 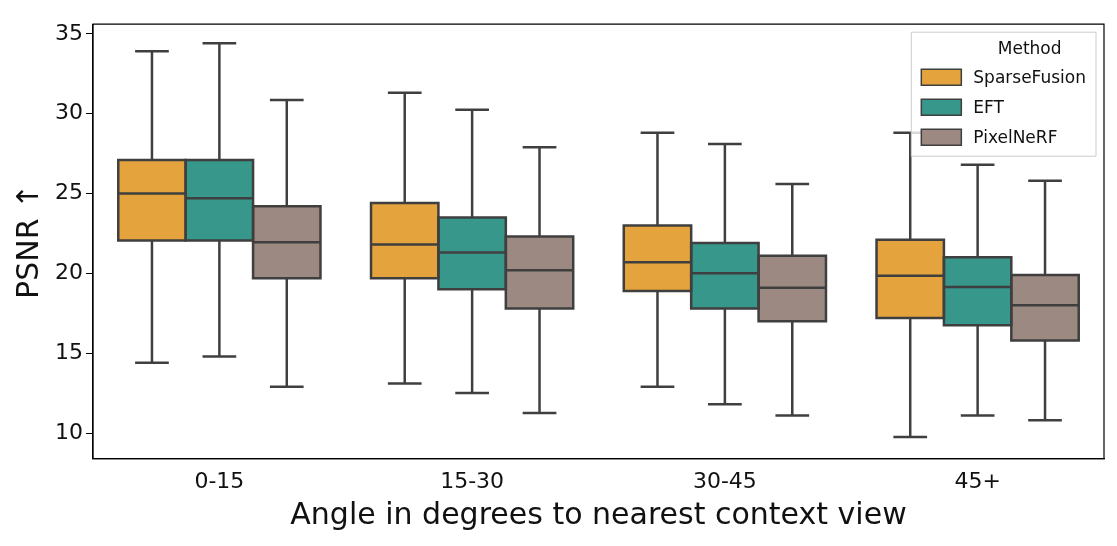 What do you see at coordinates (724, 480) in the screenshot?
I see `x-tick-label: 30-45` at bounding box center [724, 480].